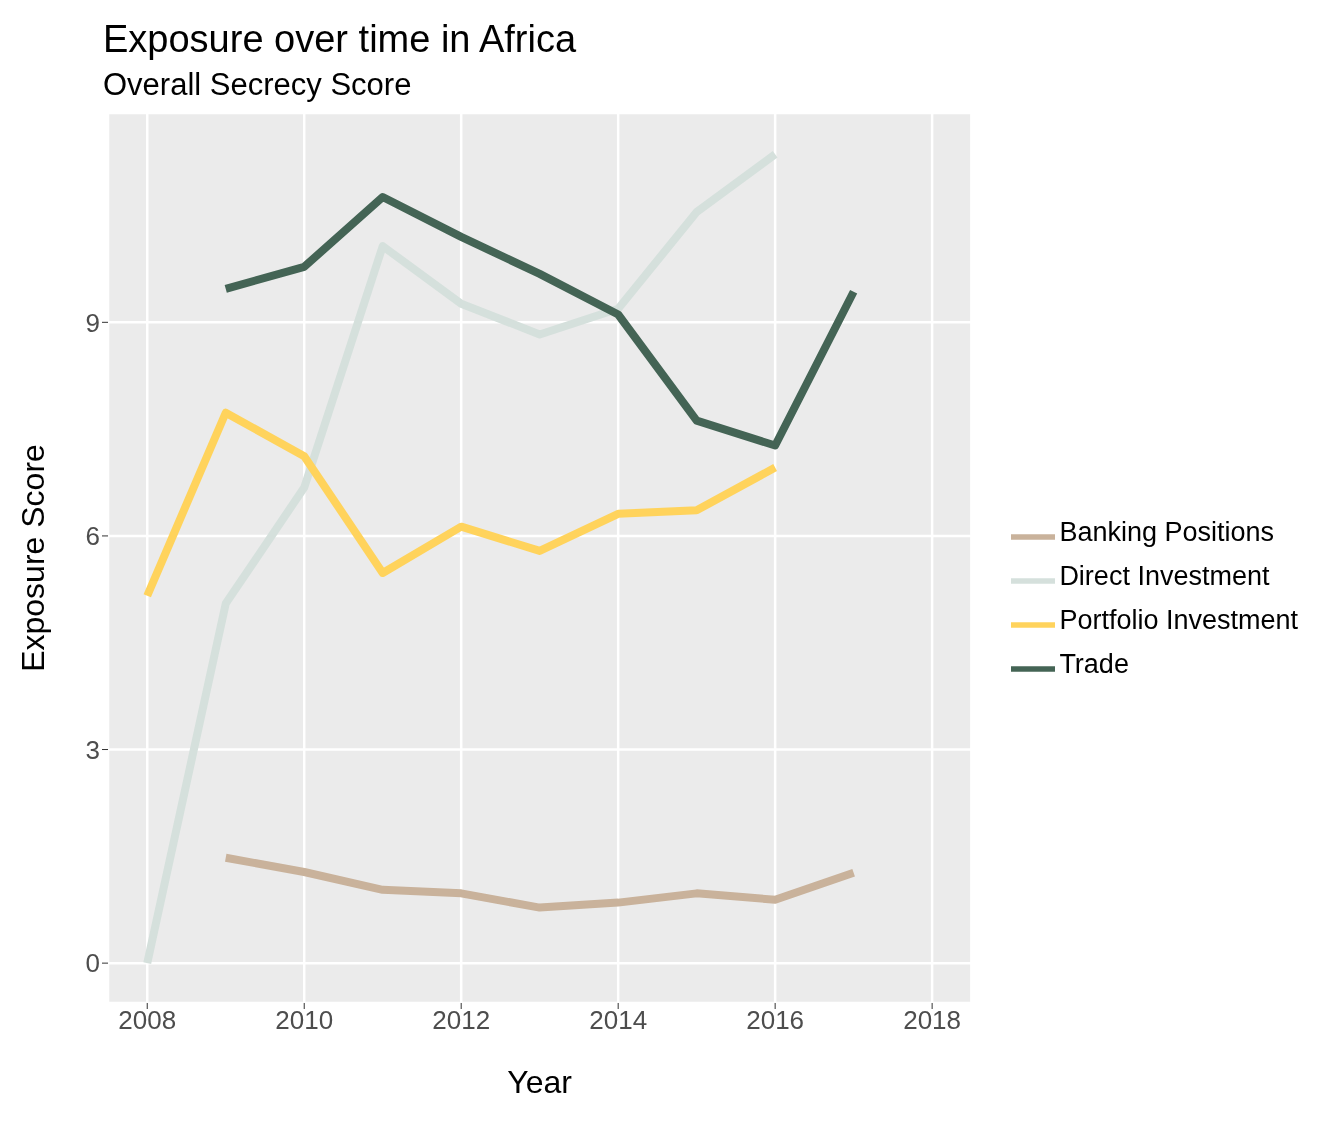 The width and height of the screenshot is (1332, 1121). Describe the element at coordinates (92, 749) in the screenshot. I see `y-tick-label: 3` at that location.